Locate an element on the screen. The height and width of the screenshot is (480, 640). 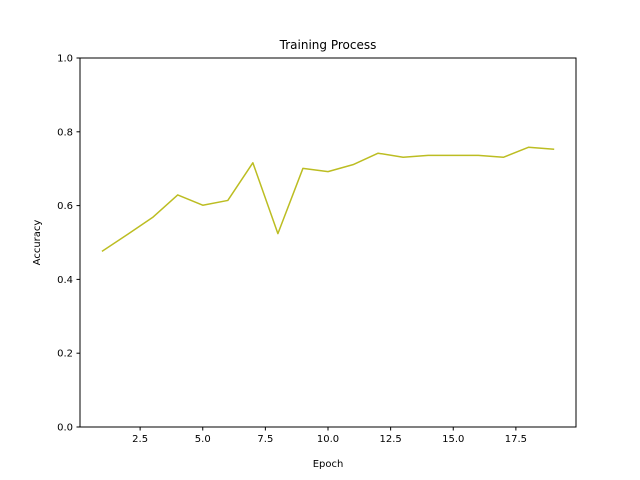
x-tick-label: 15.0 is located at coordinates (453, 439).